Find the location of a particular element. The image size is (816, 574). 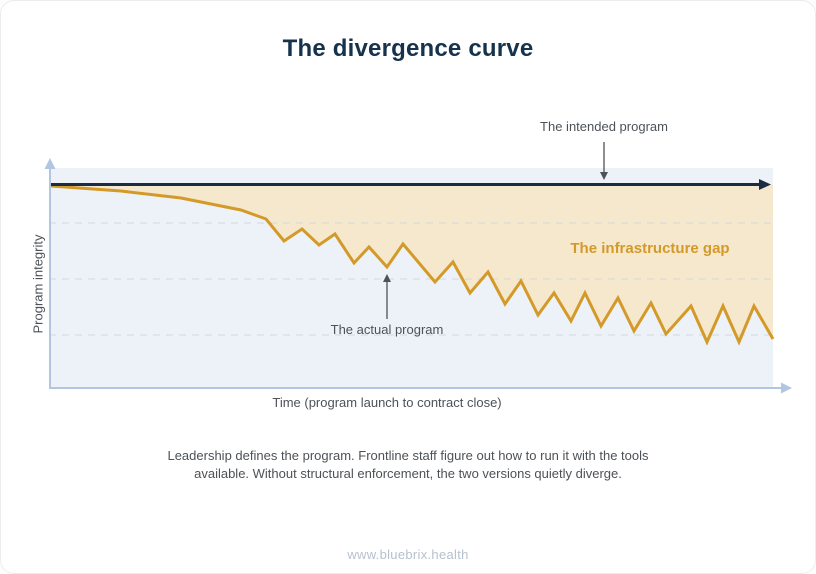

x-axis-label: Time (program launch to contract close) is located at coordinates (387, 402).